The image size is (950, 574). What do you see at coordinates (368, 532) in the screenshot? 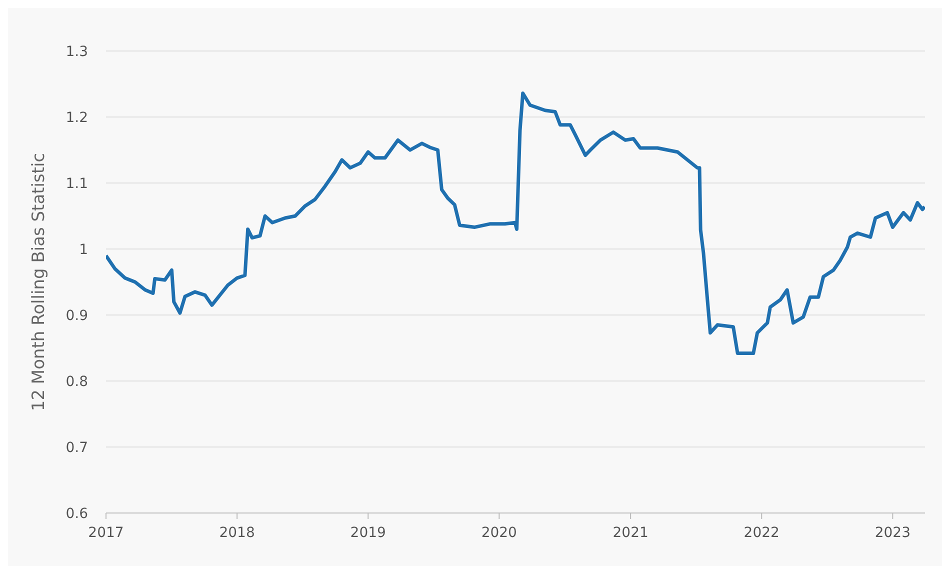
I see `x-tick-label: 2019` at bounding box center [368, 532].